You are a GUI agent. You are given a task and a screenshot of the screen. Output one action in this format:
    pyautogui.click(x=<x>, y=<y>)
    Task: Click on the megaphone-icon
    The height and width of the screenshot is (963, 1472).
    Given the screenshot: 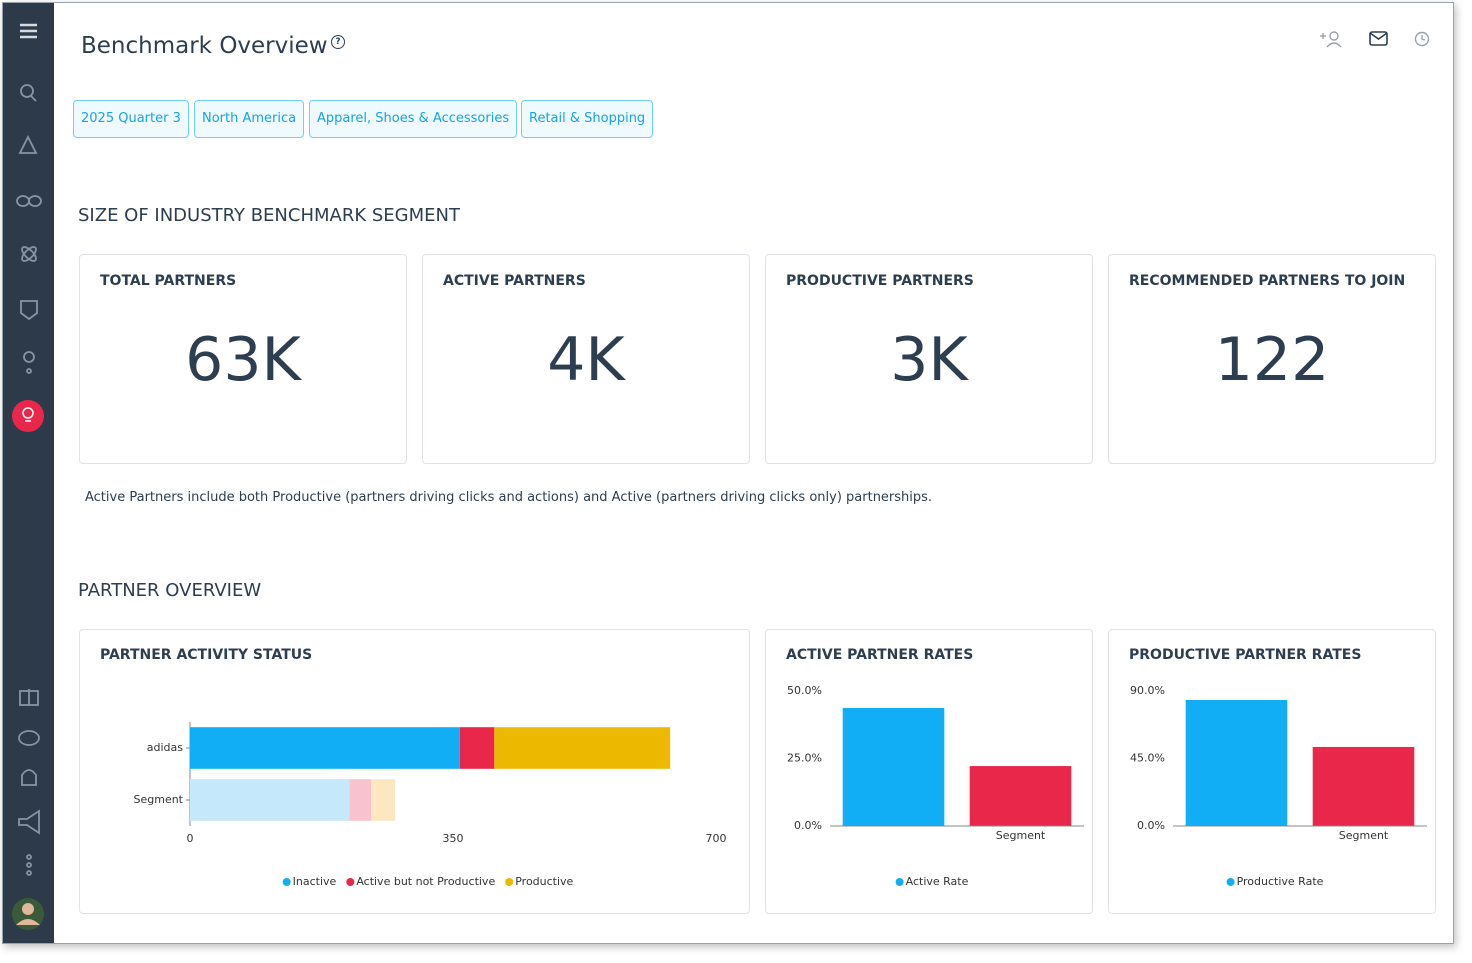 What is the action you would take?
    pyautogui.click(x=29, y=822)
    